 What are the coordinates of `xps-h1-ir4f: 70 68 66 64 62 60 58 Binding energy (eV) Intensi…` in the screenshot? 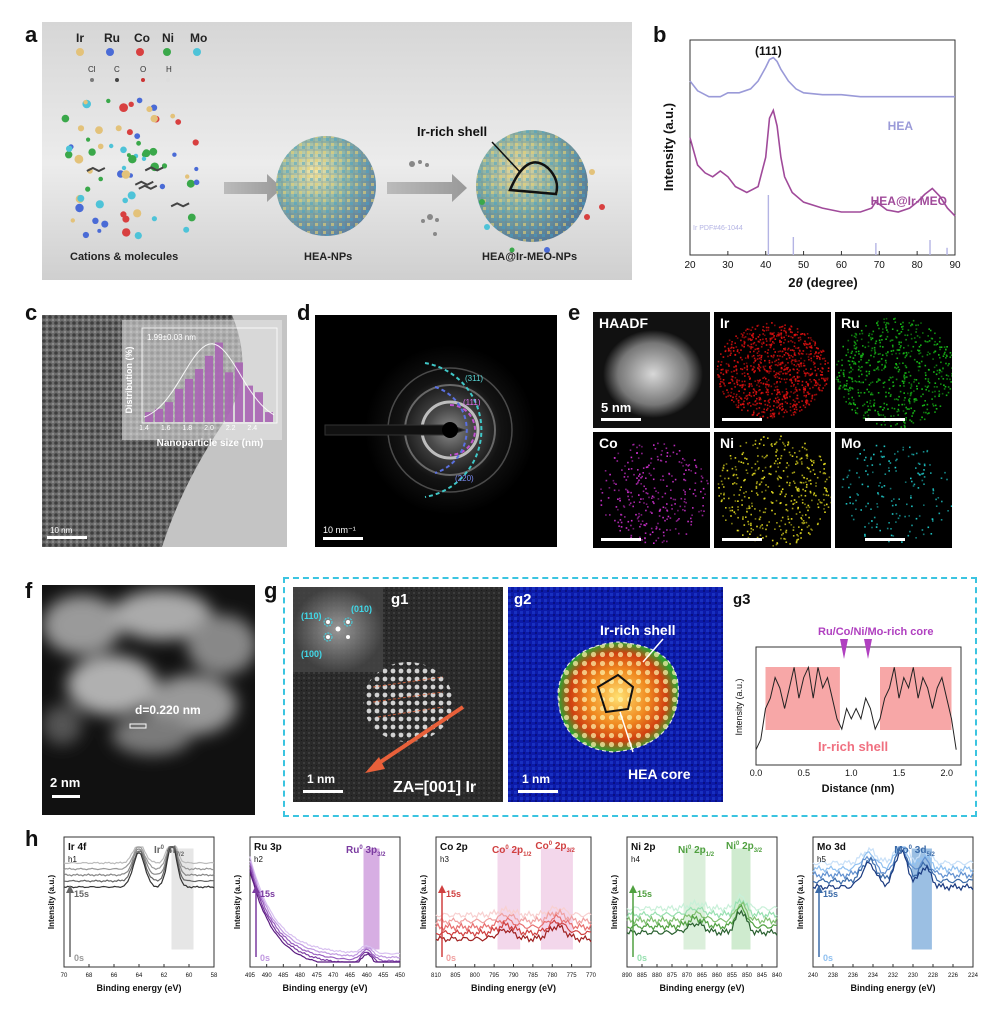 It's located at (132, 919).